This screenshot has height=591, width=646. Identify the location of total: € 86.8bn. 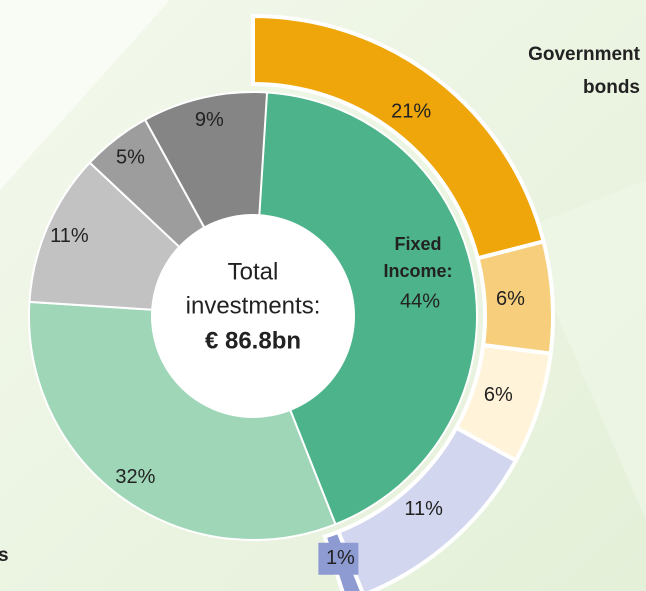
(253, 340).